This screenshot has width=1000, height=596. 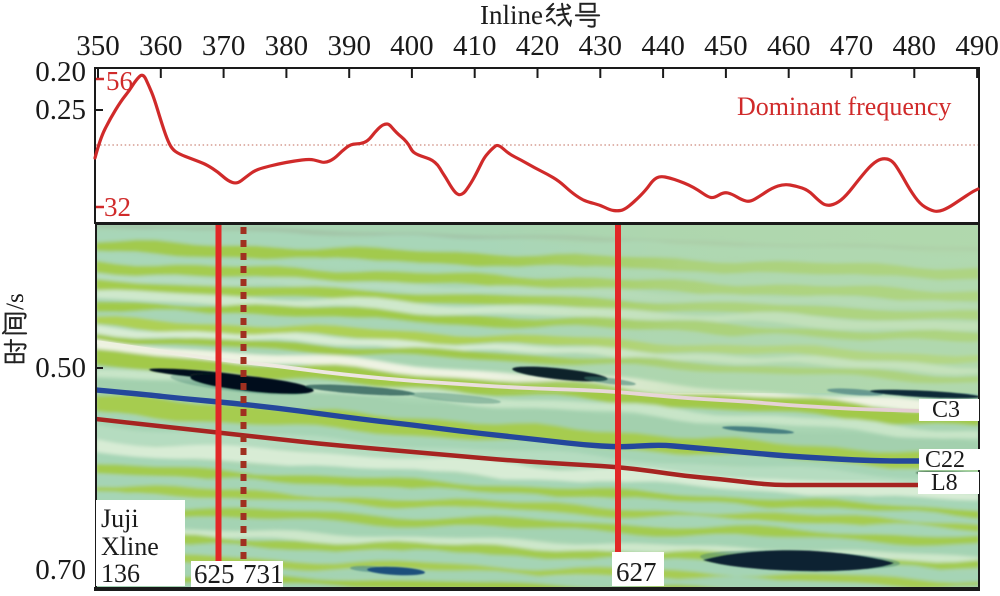 I want to click on svg-text: 32, so click(x=117, y=207).